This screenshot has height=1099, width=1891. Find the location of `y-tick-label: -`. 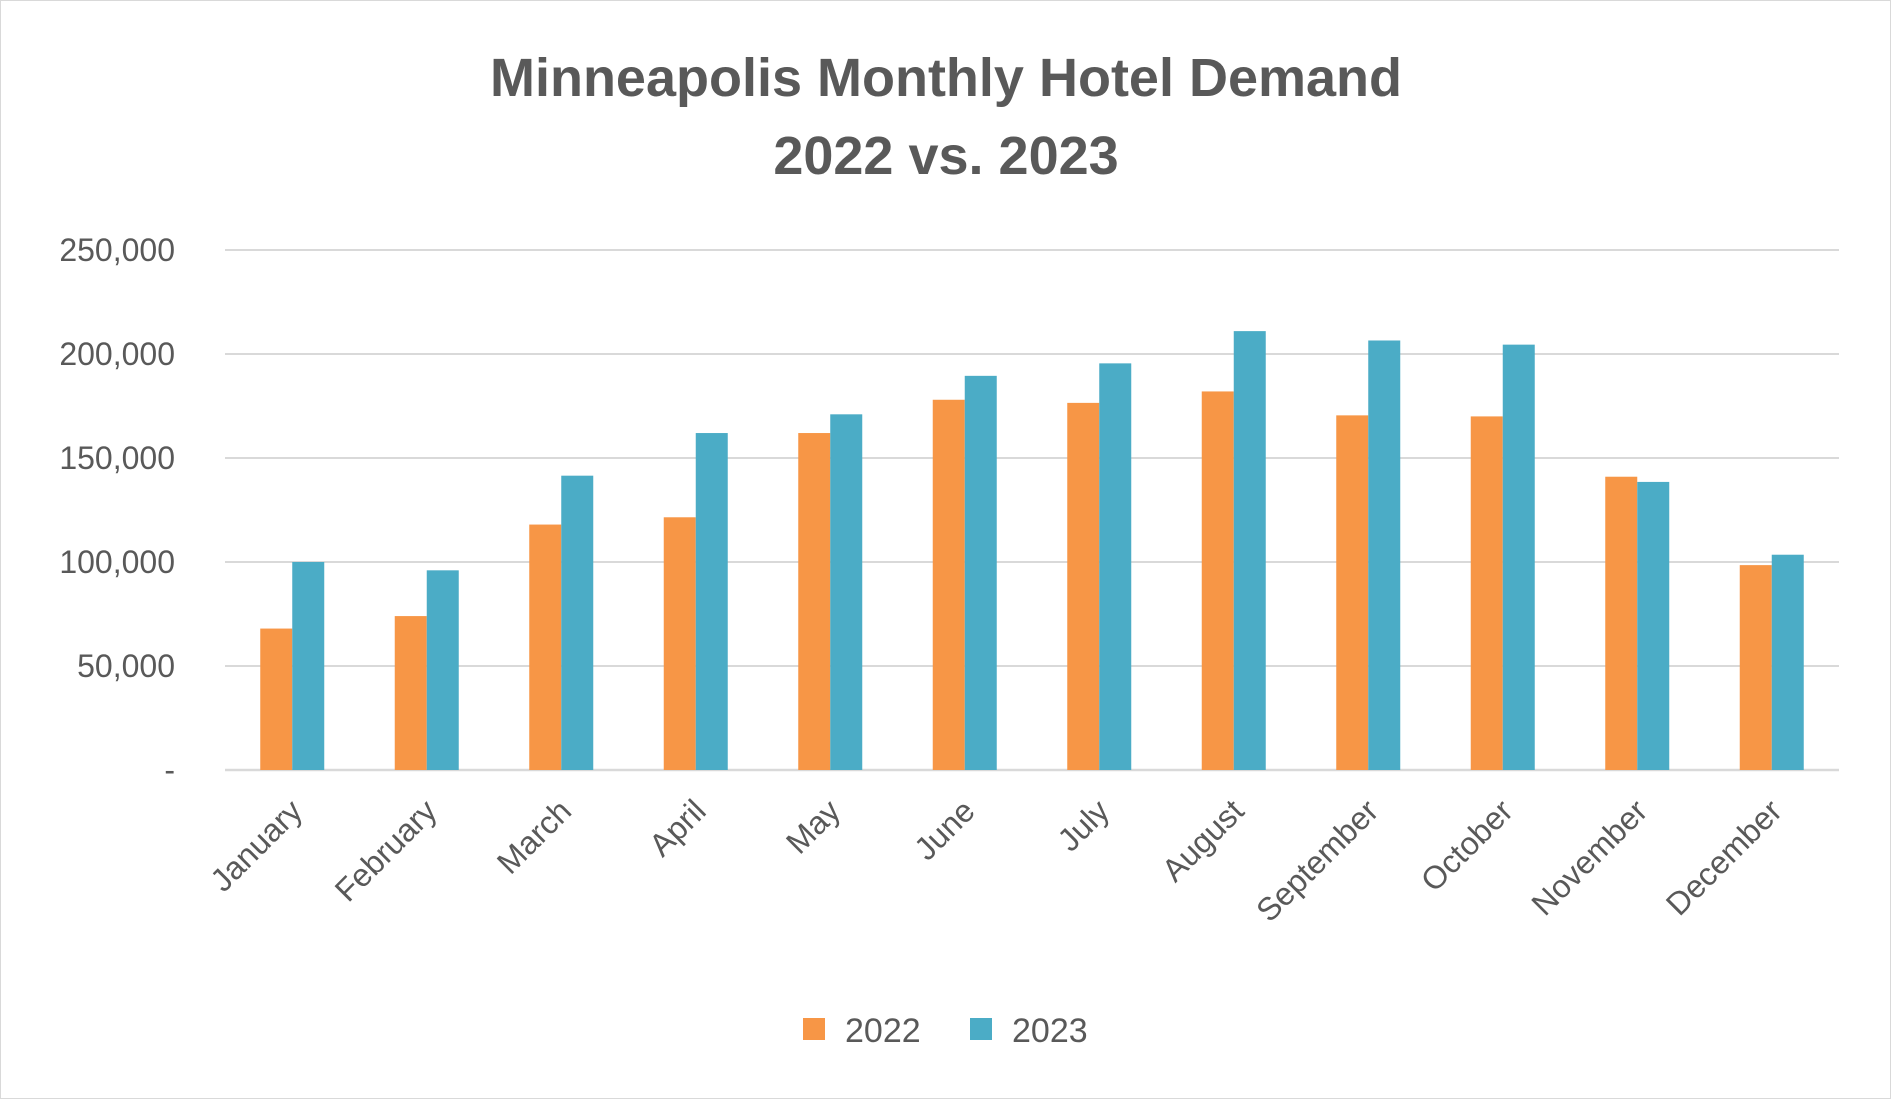

y-tick-label: - is located at coordinates (169, 770).